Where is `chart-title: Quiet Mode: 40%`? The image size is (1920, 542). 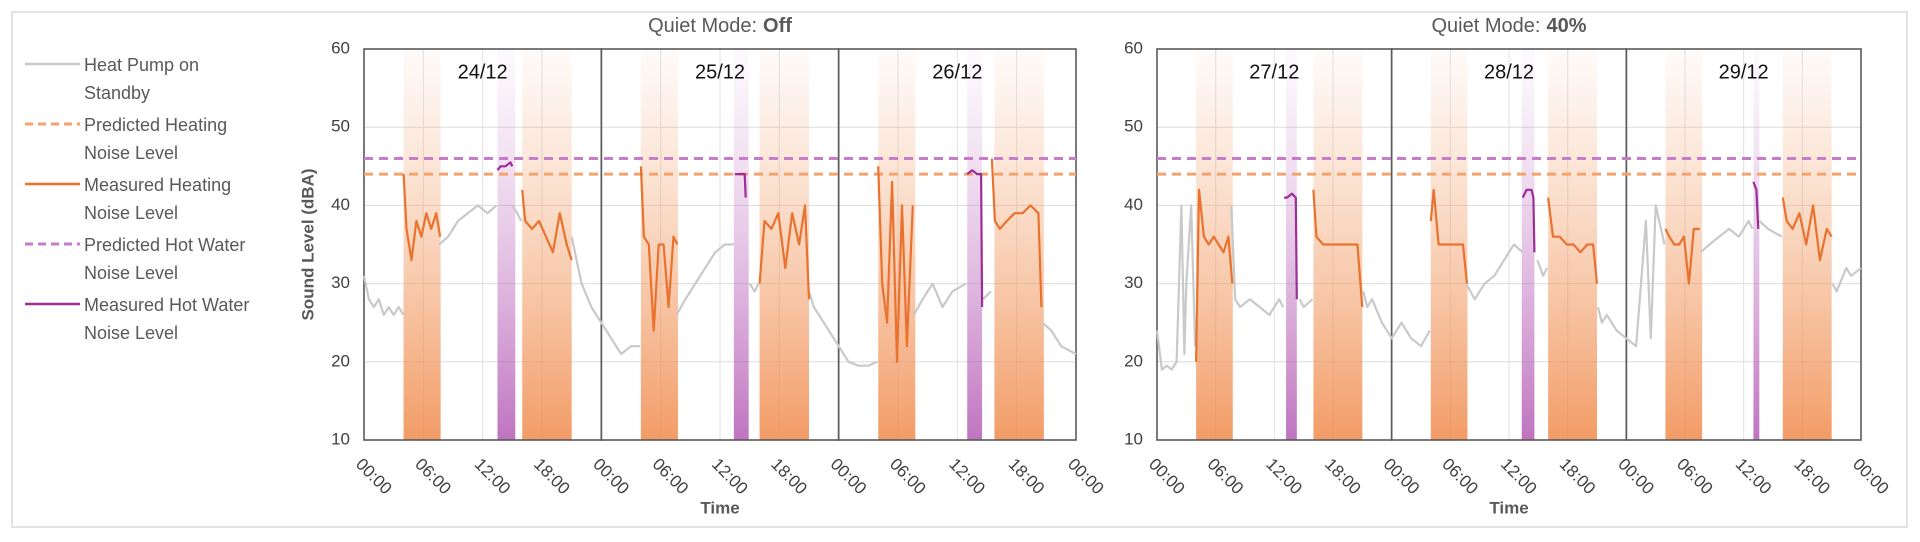 chart-title: Quiet Mode: 40% is located at coordinates (1509, 26).